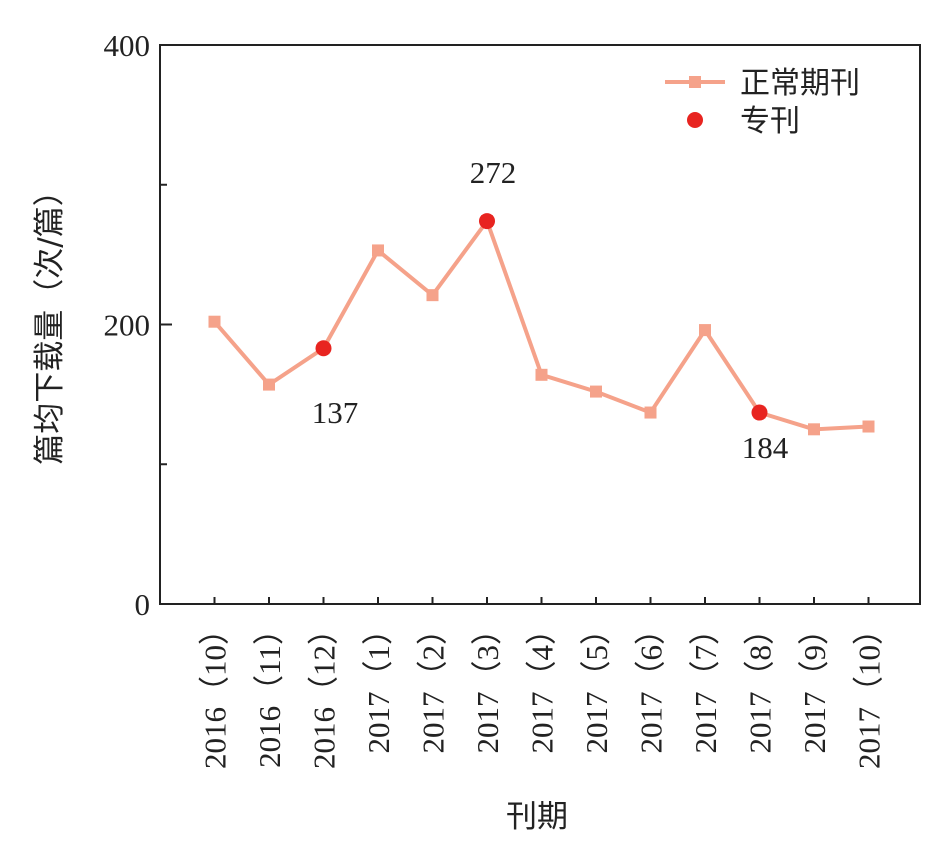 This screenshot has width=944, height=854. Describe the element at coordinates (215, 691) in the screenshot. I see `x-tick-label: 2016（10）` at that location.